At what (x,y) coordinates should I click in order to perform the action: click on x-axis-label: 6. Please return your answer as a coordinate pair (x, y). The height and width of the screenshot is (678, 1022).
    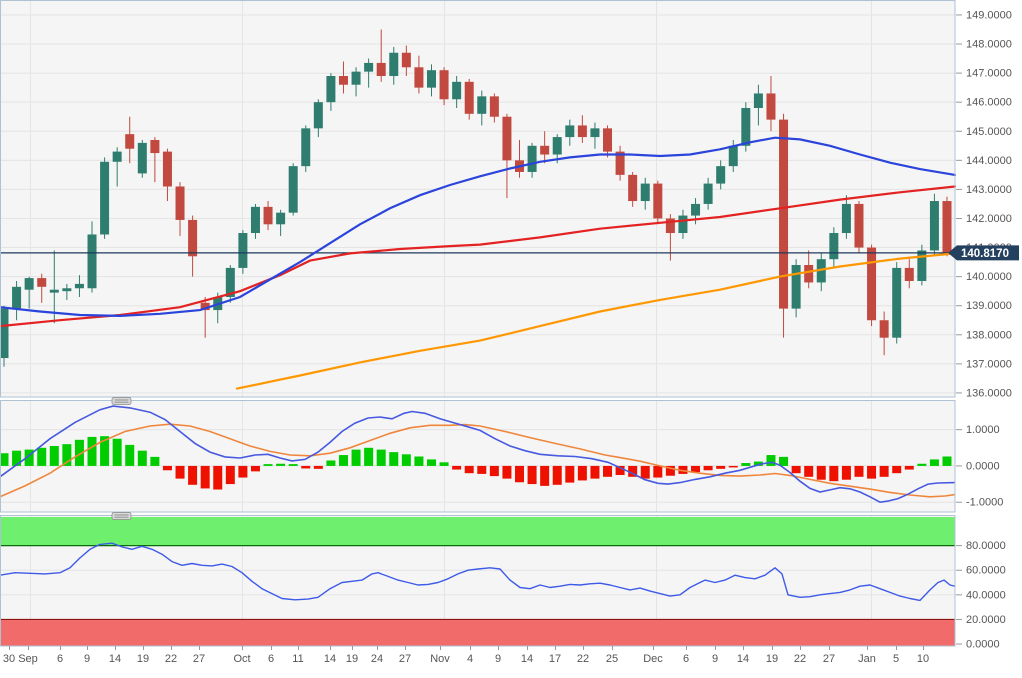
    Looking at the image, I should click on (686, 659).